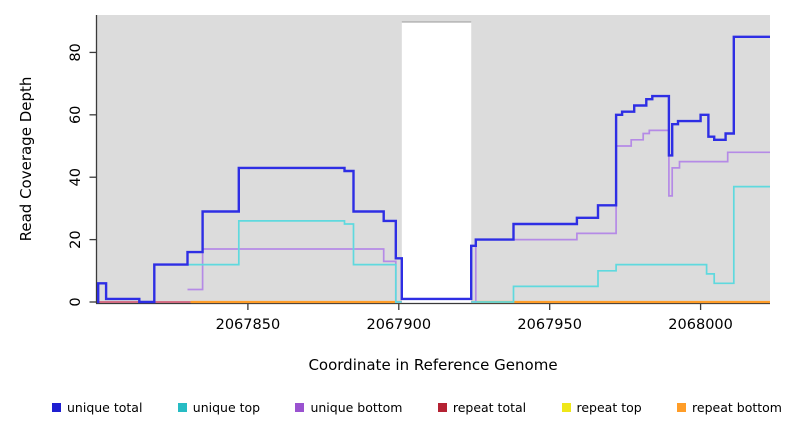 The image size is (792, 432). I want to click on y-tick-label: 40, so click(76, 177).